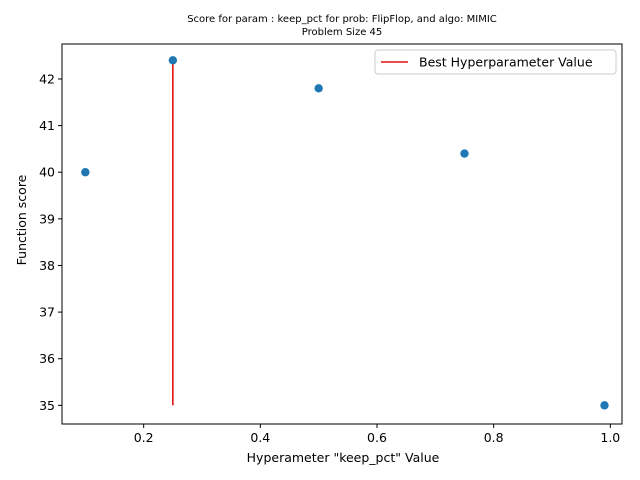 The image size is (640, 480). I want to click on x-tick-label: 0.4, so click(260, 437).